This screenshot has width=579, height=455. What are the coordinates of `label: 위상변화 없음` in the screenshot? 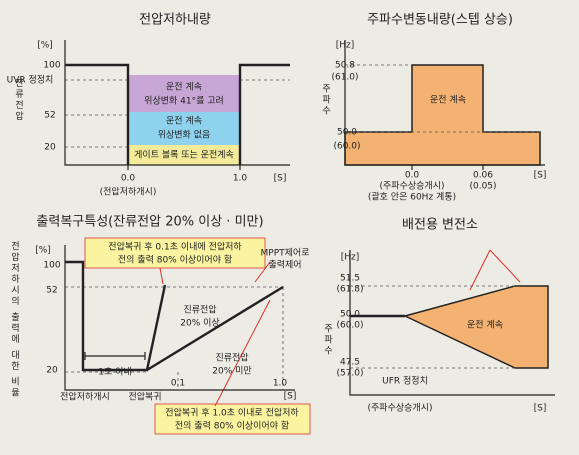 It's located at (184, 135).